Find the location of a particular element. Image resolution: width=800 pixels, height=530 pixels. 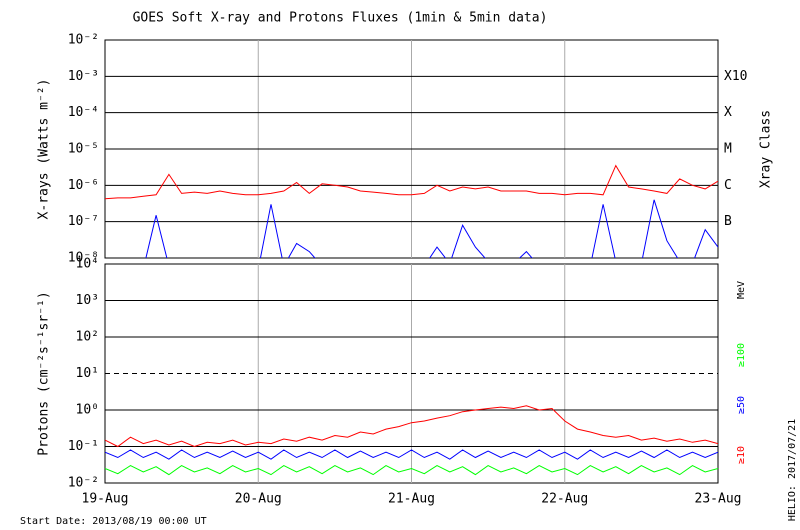

y-tick-label: 10³ is located at coordinates (87, 300).